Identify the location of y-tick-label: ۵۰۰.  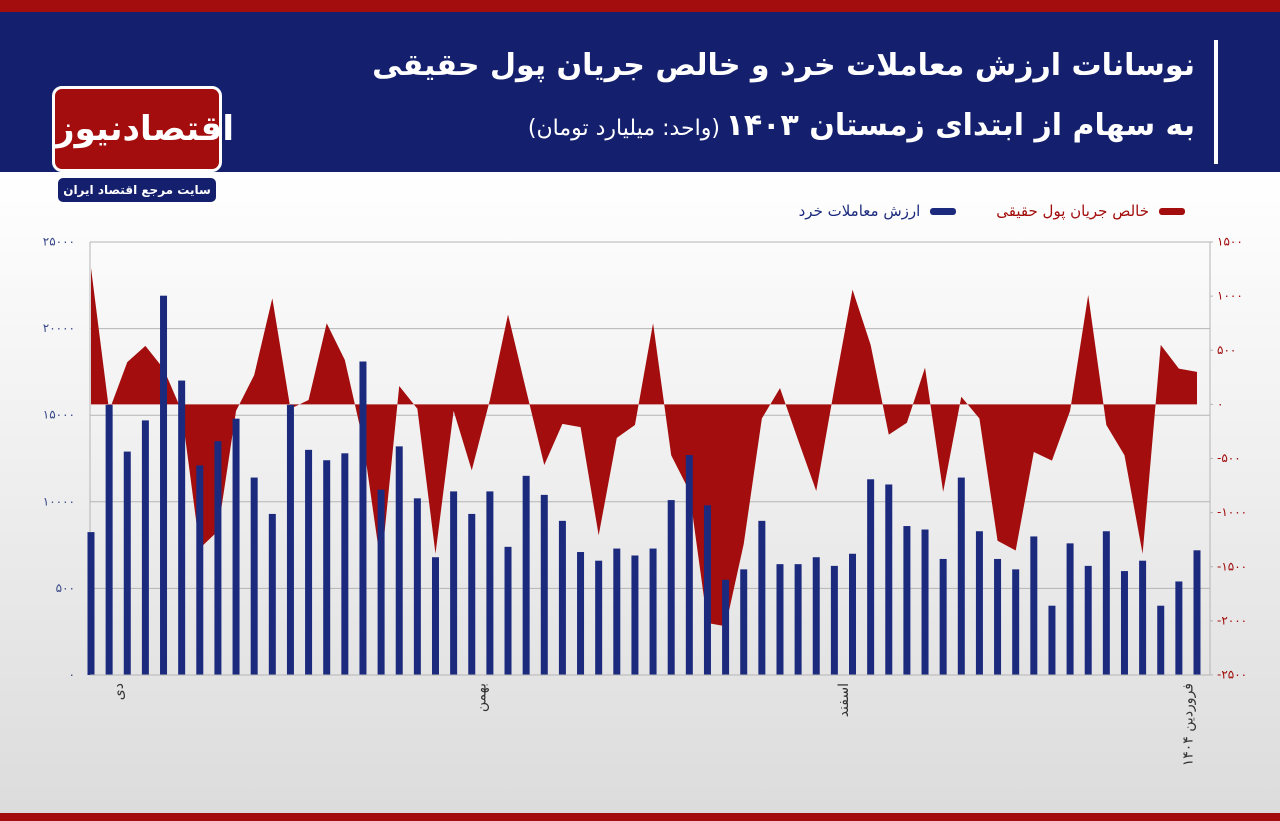
(65, 588).